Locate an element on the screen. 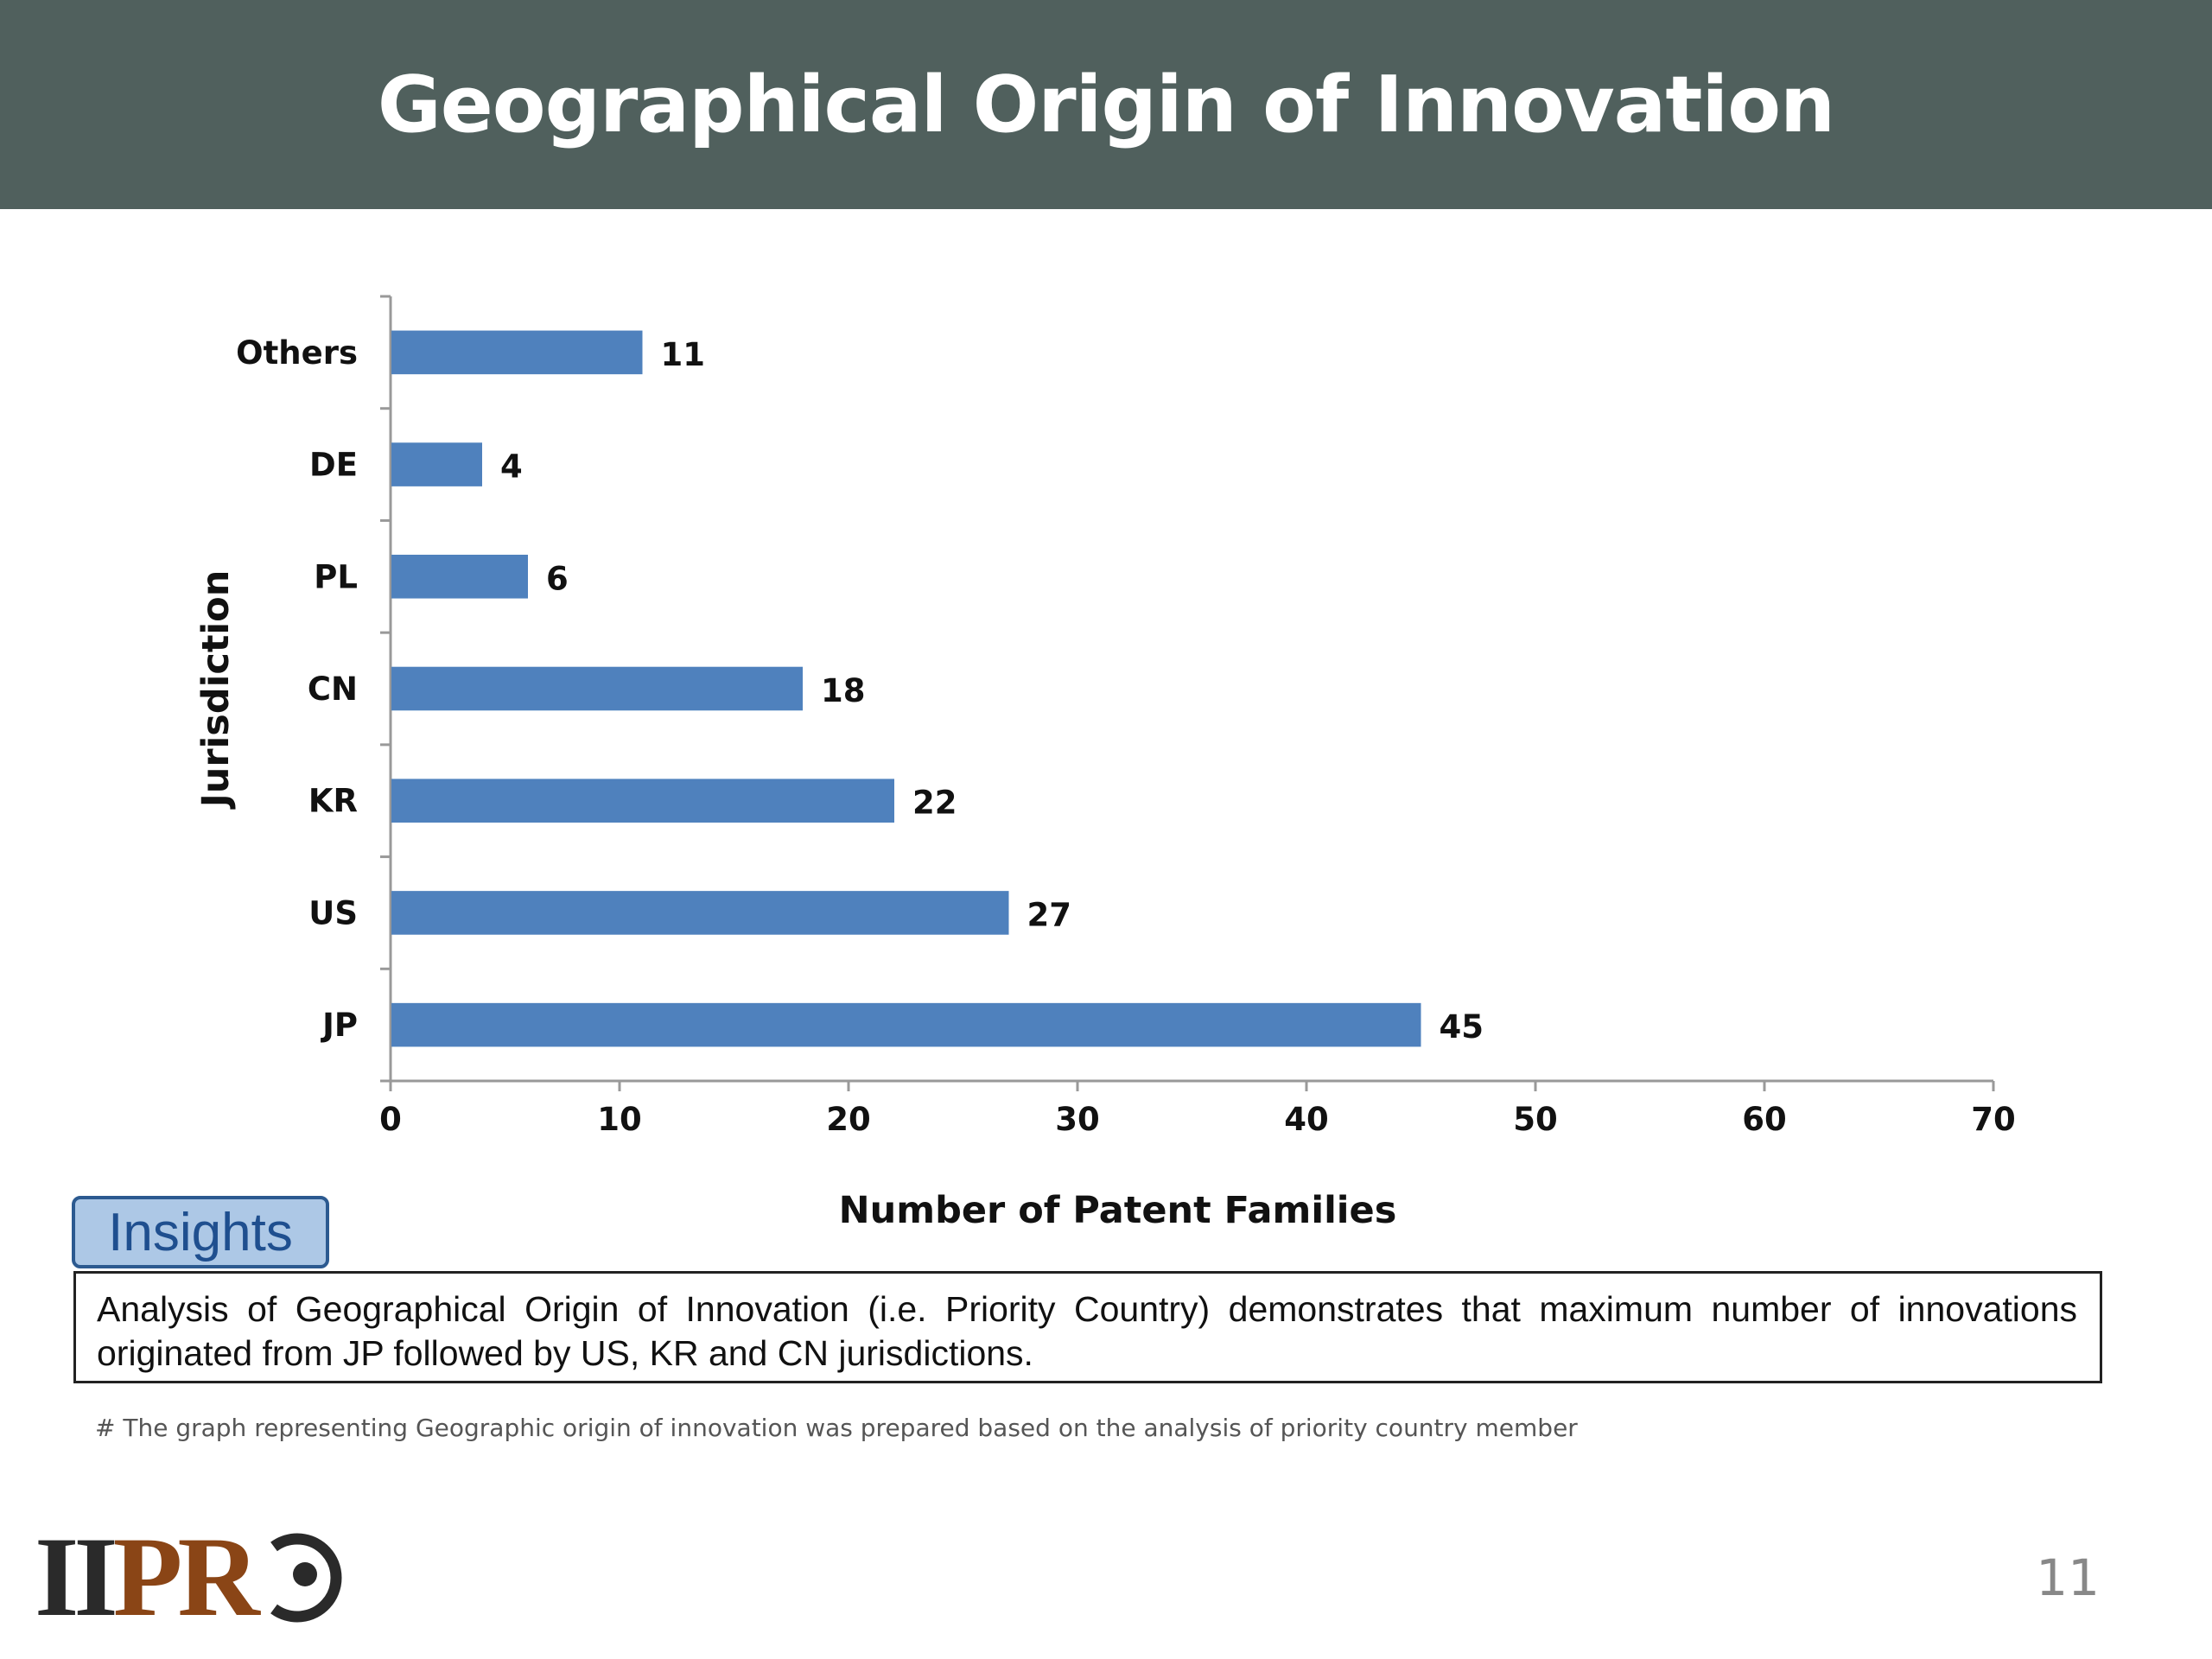 The image size is (2212, 1659). bar-pl is located at coordinates (459, 576).